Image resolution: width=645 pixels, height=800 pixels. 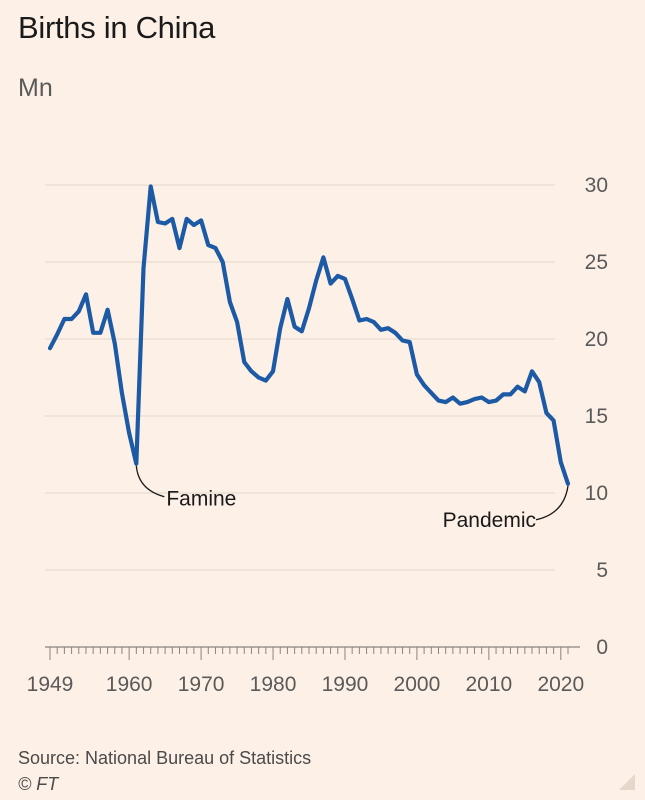 I want to click on y-axis-unit-label: Mn, so click(x=35, y=88).